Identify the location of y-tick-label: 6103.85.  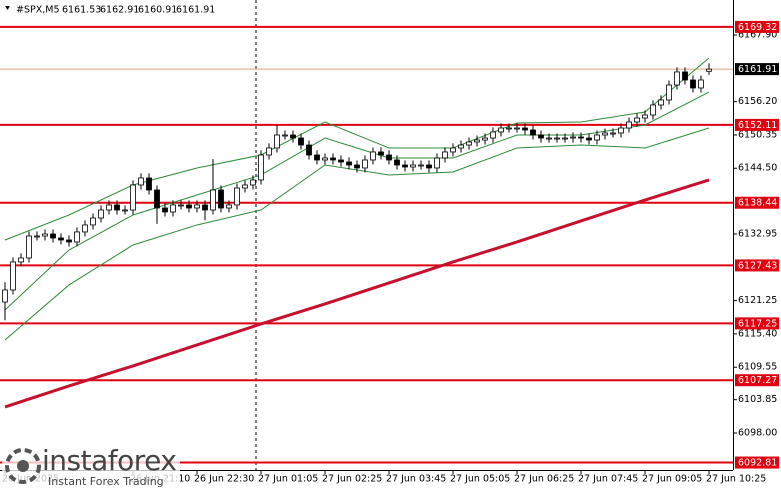
(757, 399).